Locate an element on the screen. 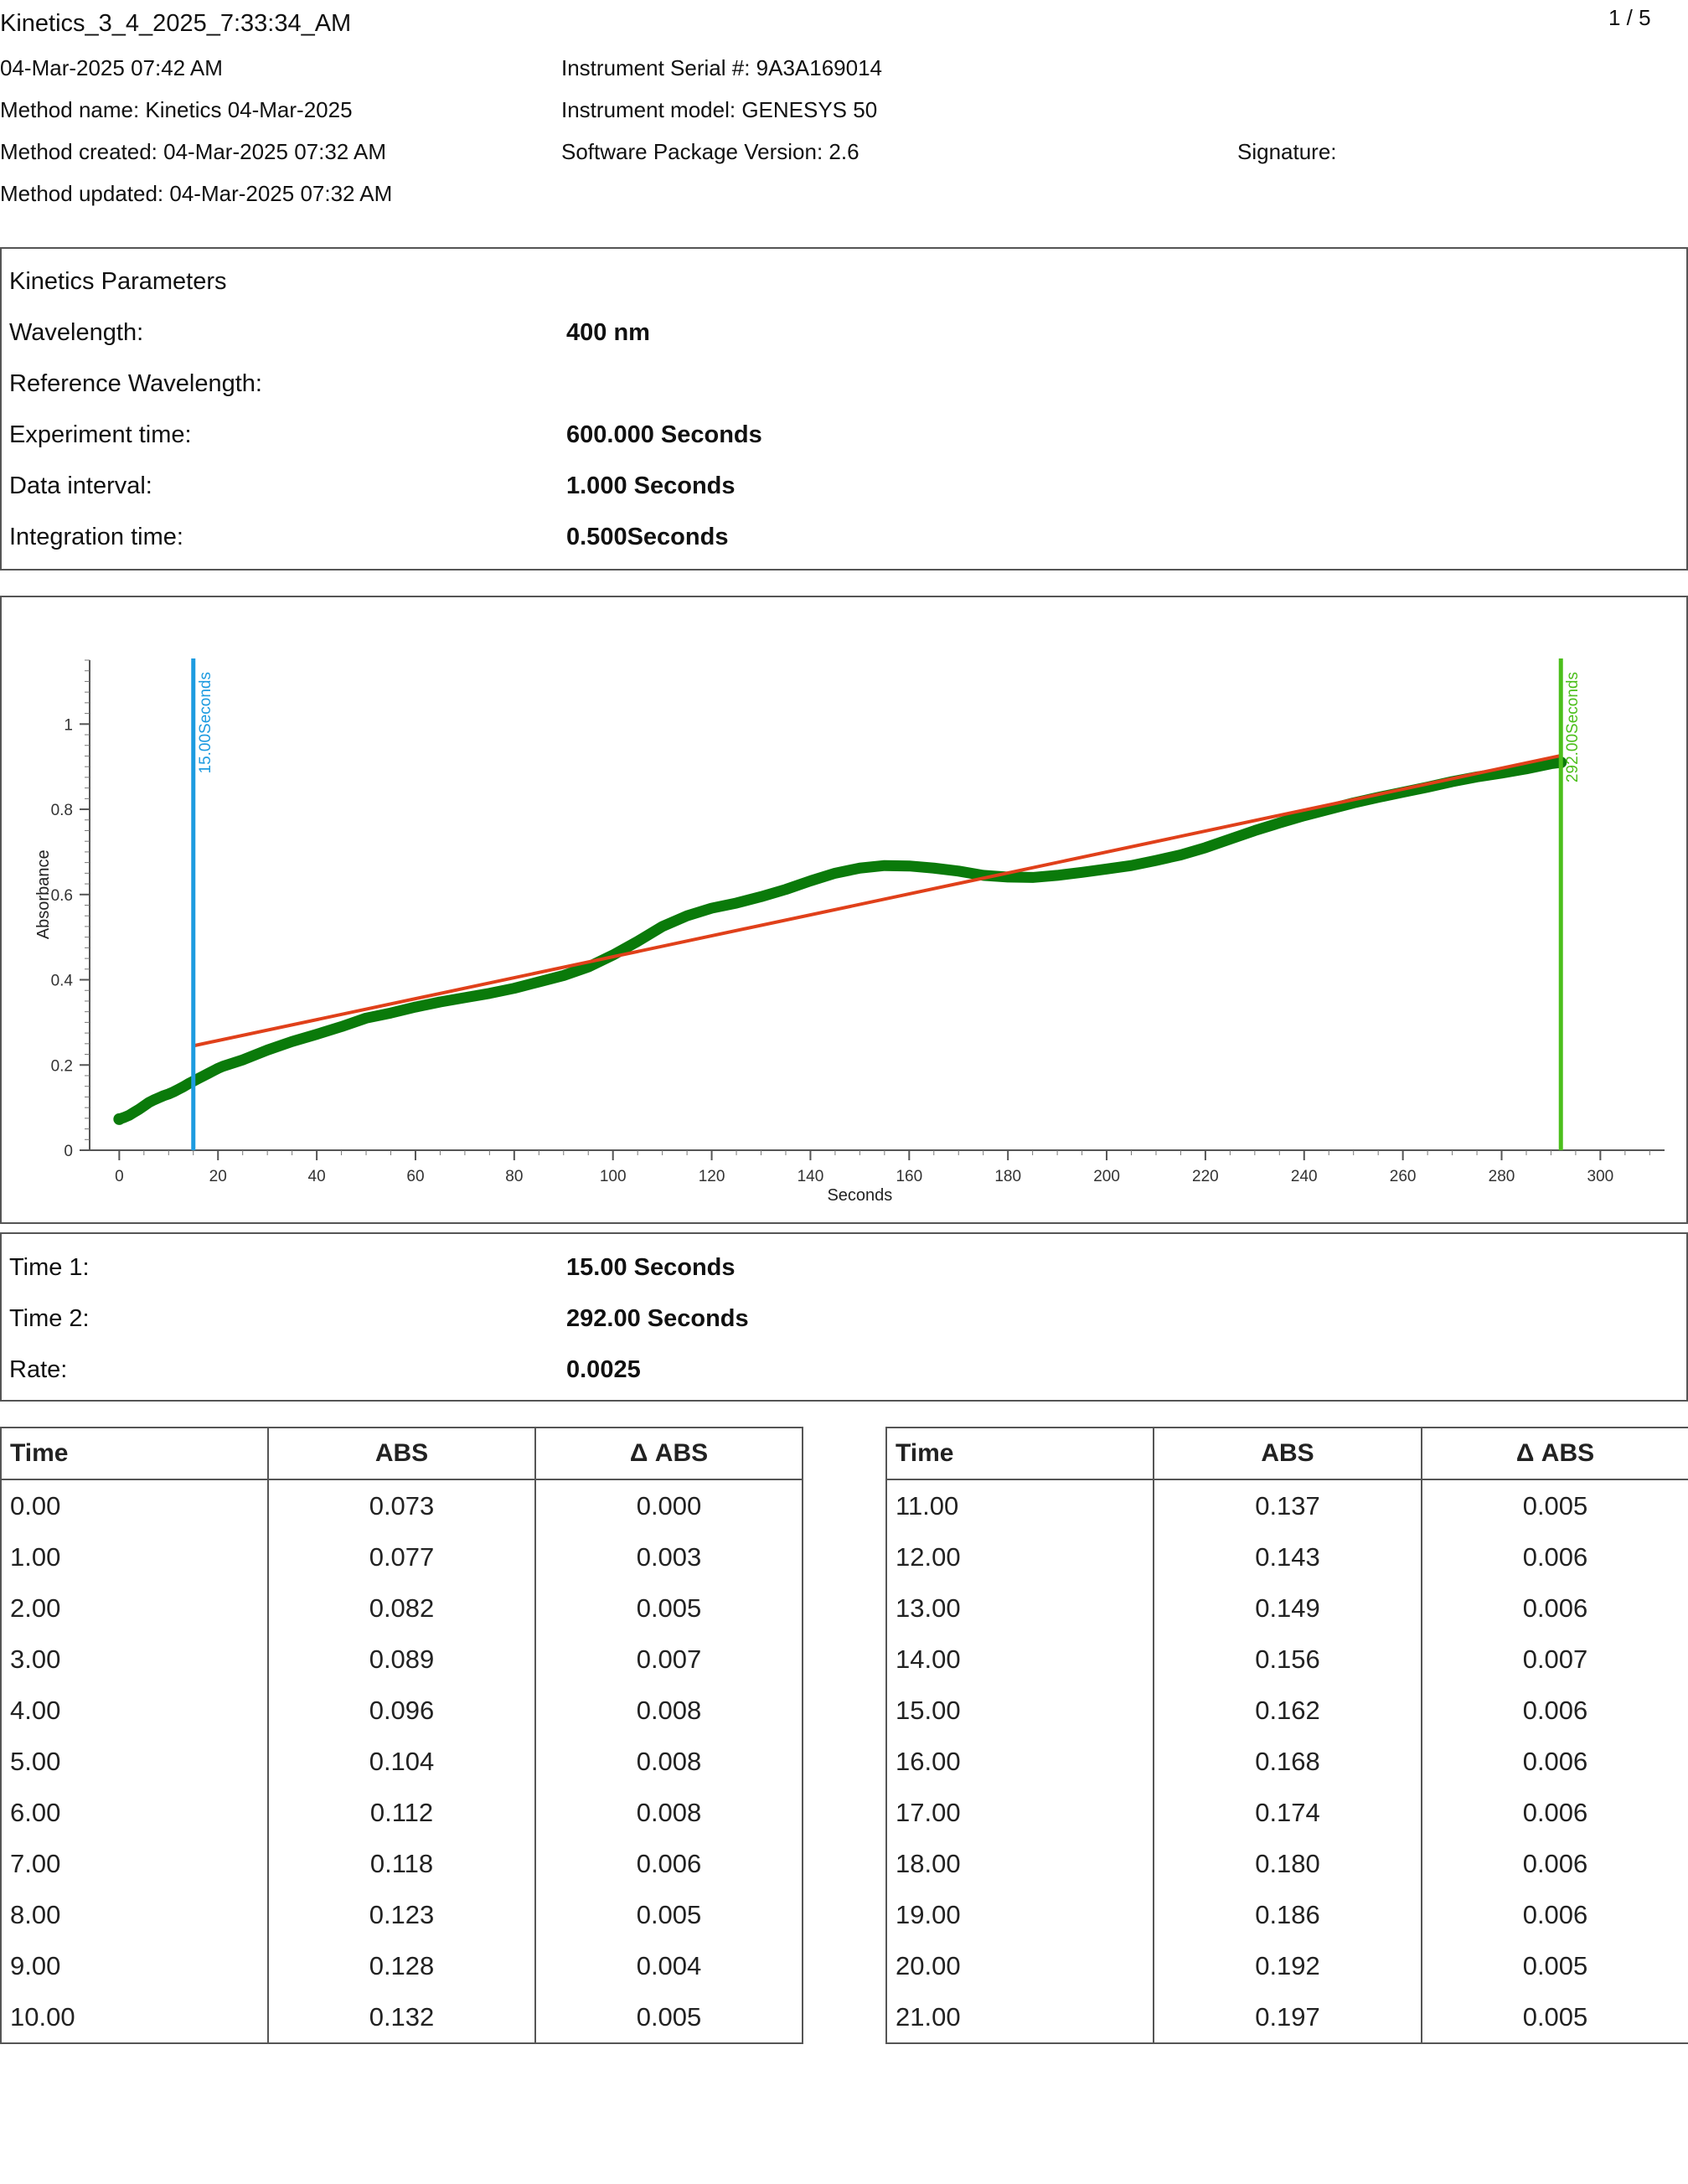 This screenshot has width=1688, height=2184. x-tick-label: 200 is located at coordinates (1106, 1176).